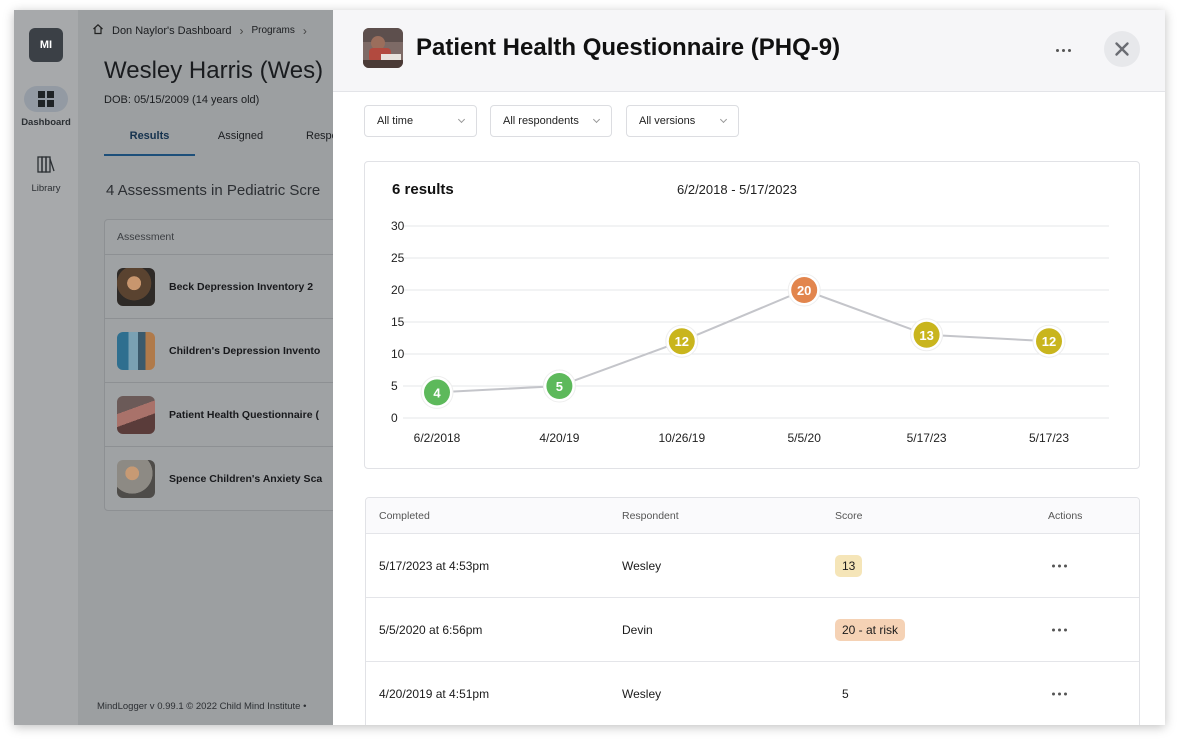 This screenshot has height=743, width=1179. What do you see at coordinates (46, 165) in the screenshot?
I see `books-icon` at bounding box center [46, 165].